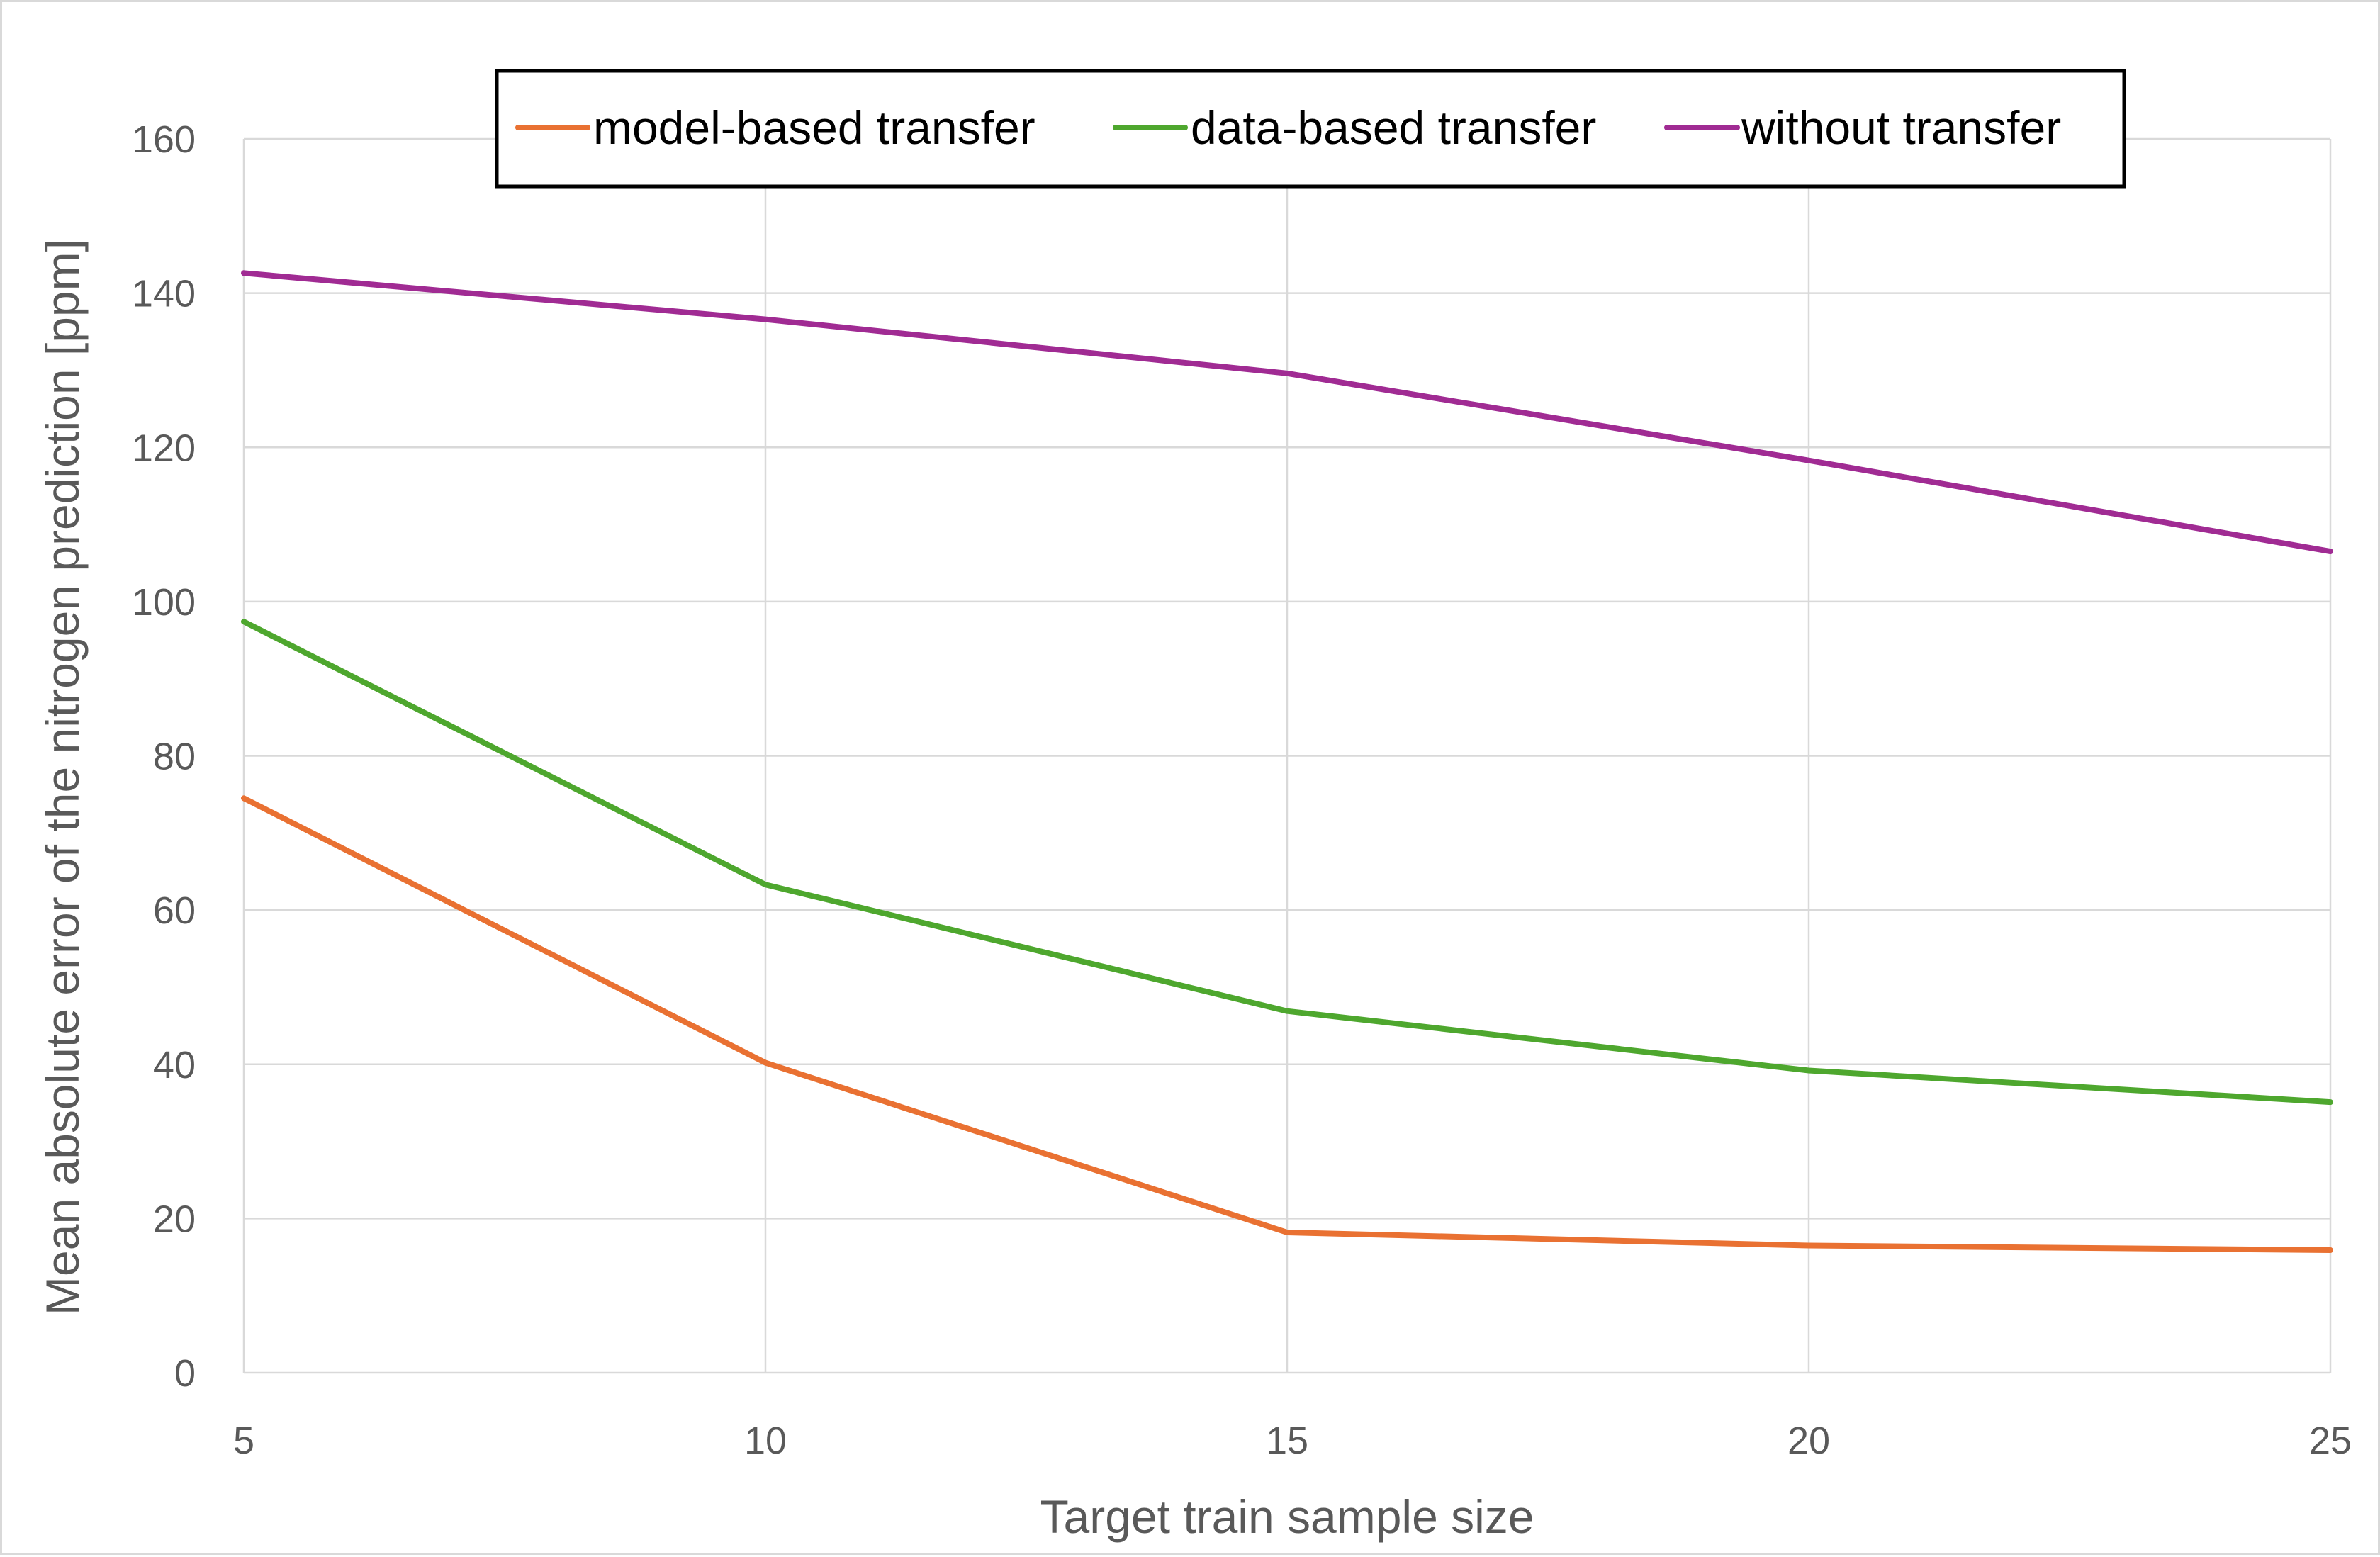 The height and width of the screenshot is (1557, 2380). I want to click on y-tick-label: 120, so click(164, 448).